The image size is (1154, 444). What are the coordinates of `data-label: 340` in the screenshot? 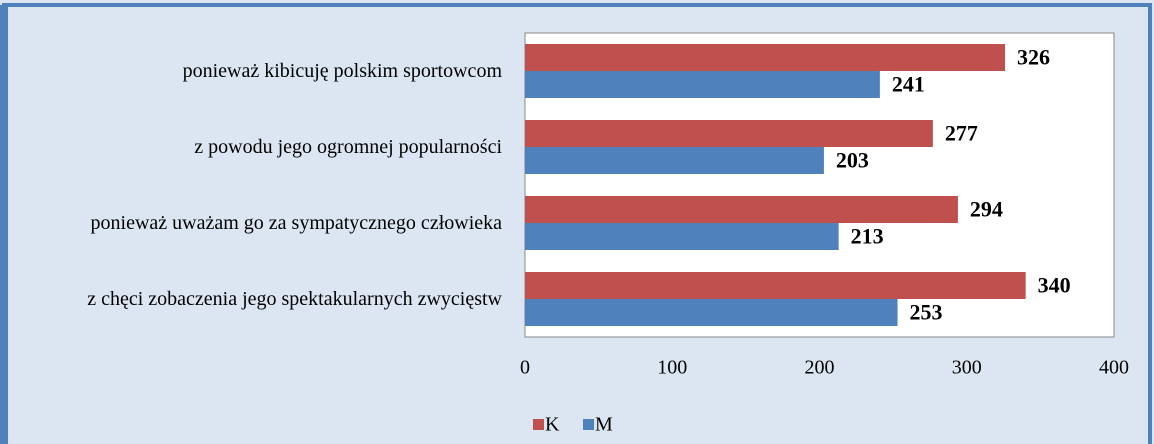 It's located at (1054, 285).